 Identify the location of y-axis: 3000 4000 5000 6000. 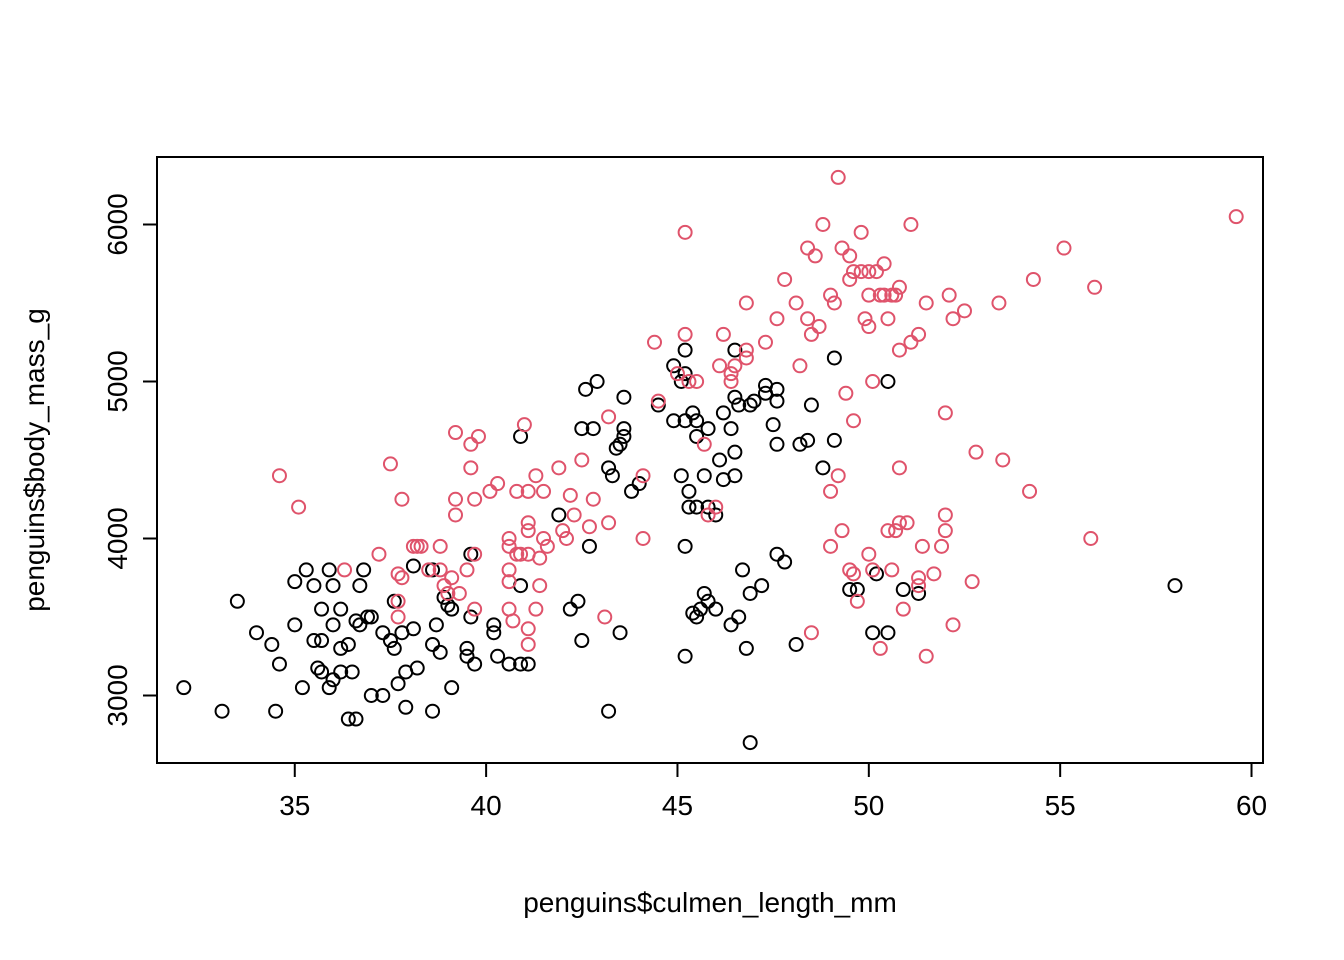
(130, 460).